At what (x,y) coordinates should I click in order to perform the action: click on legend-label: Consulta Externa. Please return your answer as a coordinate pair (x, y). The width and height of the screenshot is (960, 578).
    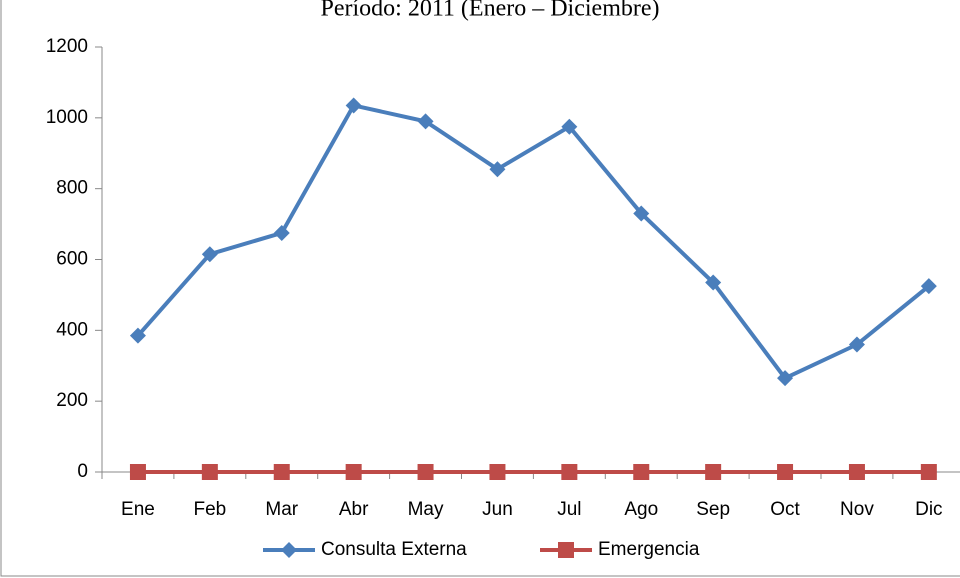
    Looking at the image, I should click on (394, 549).